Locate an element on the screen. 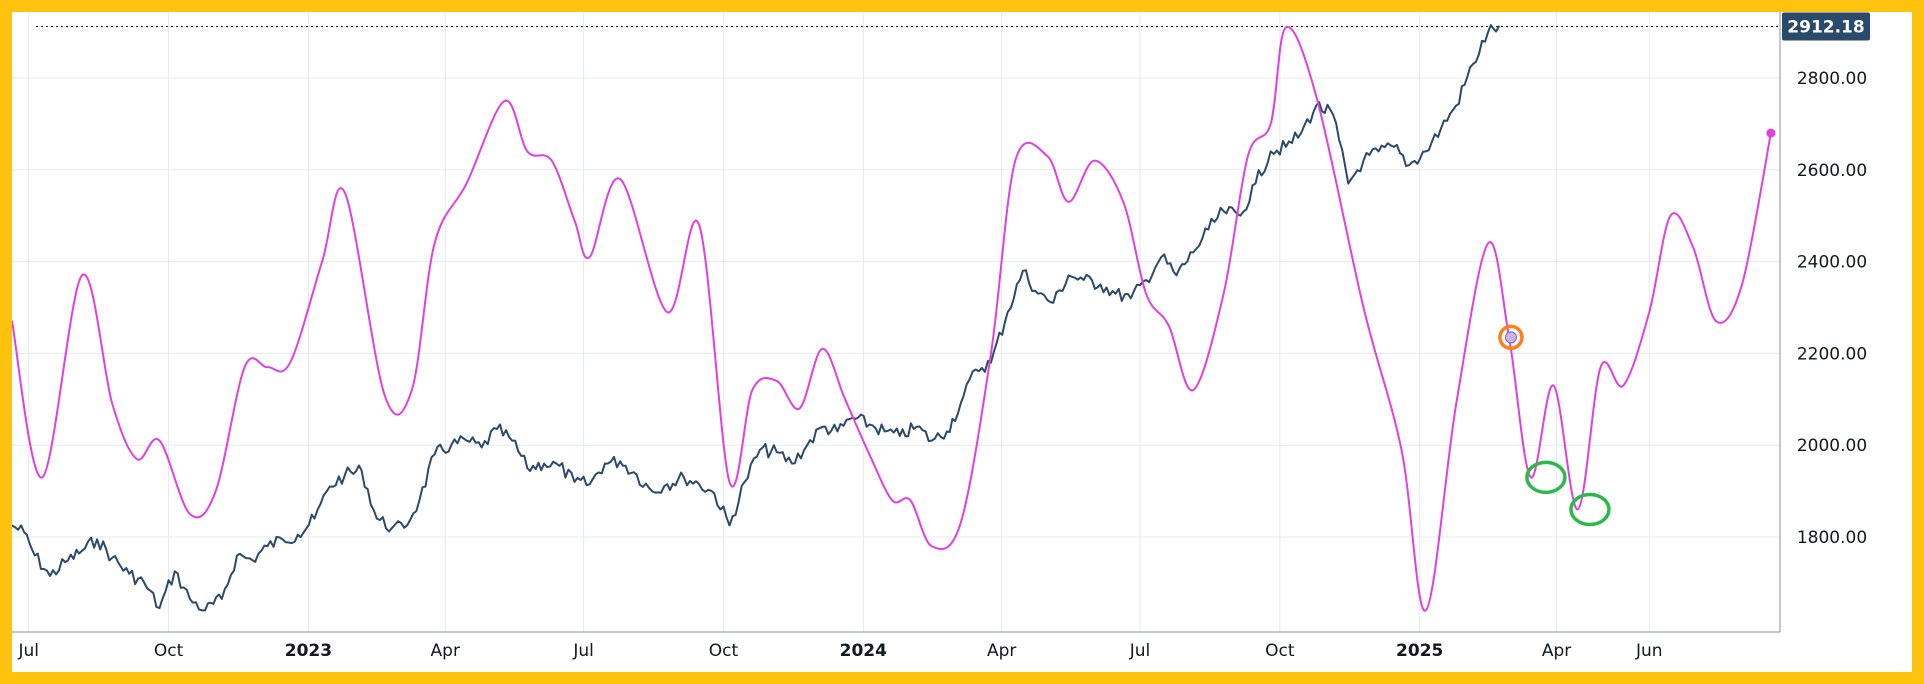 Image resolution: width=1924 pixels, height=684 pixels. y-tick-label: 2000.00 is located at coordinates (1832, 446).